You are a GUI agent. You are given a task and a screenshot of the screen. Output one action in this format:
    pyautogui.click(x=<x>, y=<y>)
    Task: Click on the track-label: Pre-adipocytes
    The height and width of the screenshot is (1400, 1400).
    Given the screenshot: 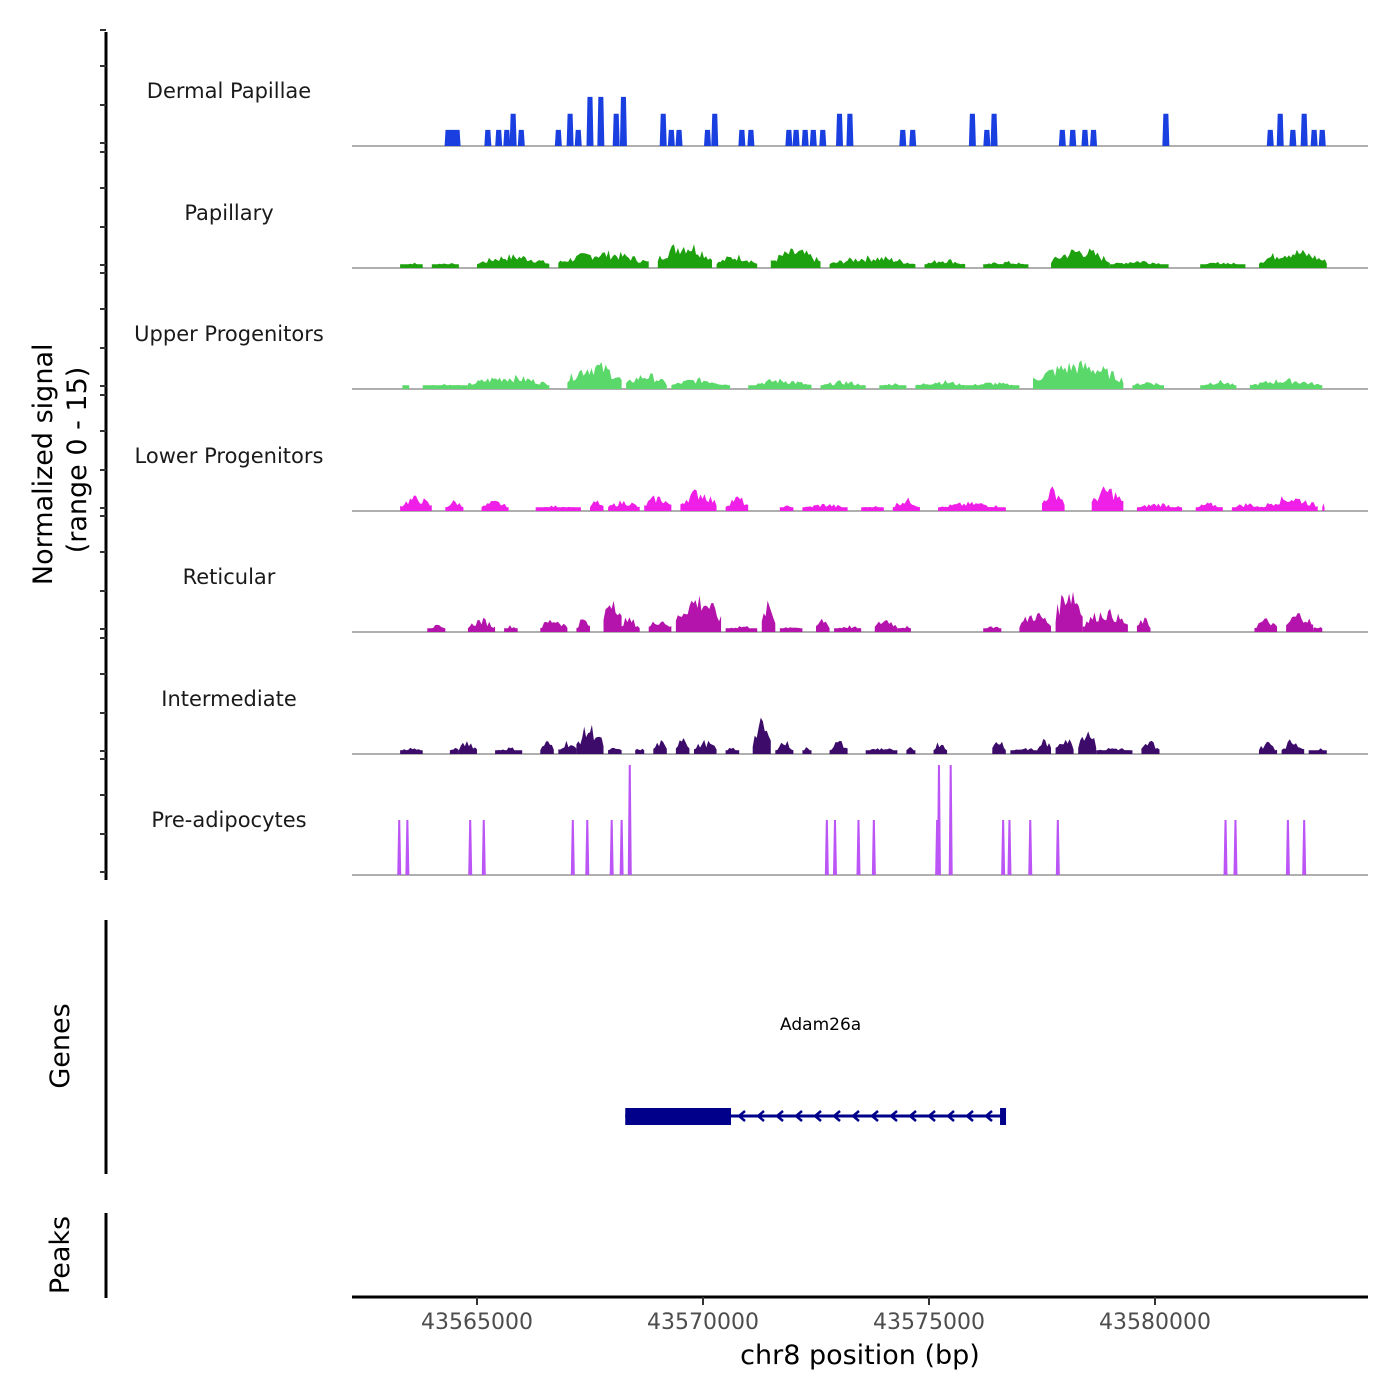 What is the action you would take?
    pyautogui.click(x=228, y=820)
    